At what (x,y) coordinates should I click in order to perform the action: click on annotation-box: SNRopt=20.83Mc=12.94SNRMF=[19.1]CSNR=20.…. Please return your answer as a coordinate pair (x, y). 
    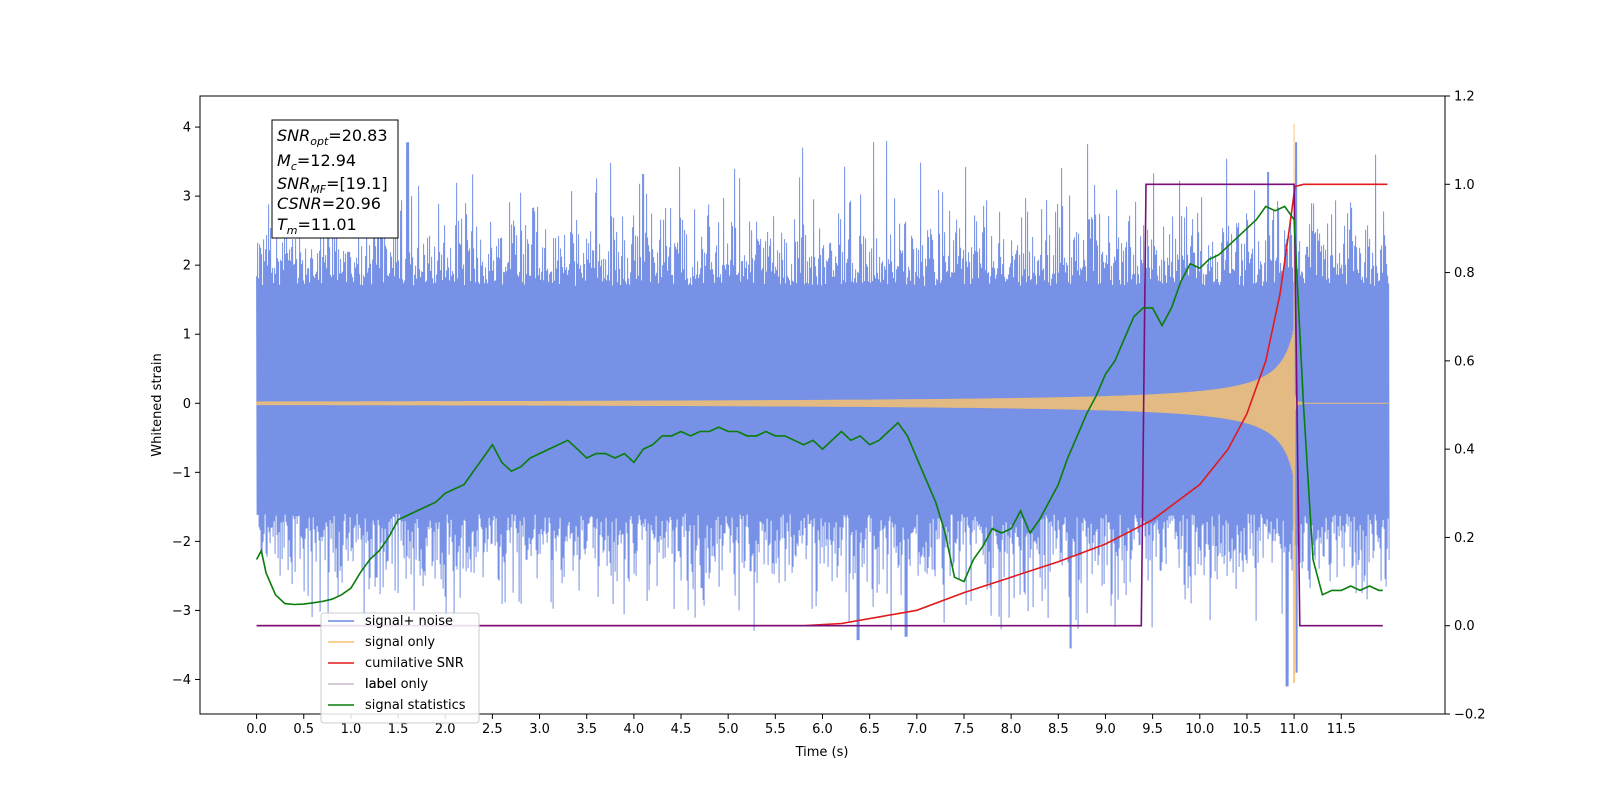
    Looking at the image, I should click on (335, 179).